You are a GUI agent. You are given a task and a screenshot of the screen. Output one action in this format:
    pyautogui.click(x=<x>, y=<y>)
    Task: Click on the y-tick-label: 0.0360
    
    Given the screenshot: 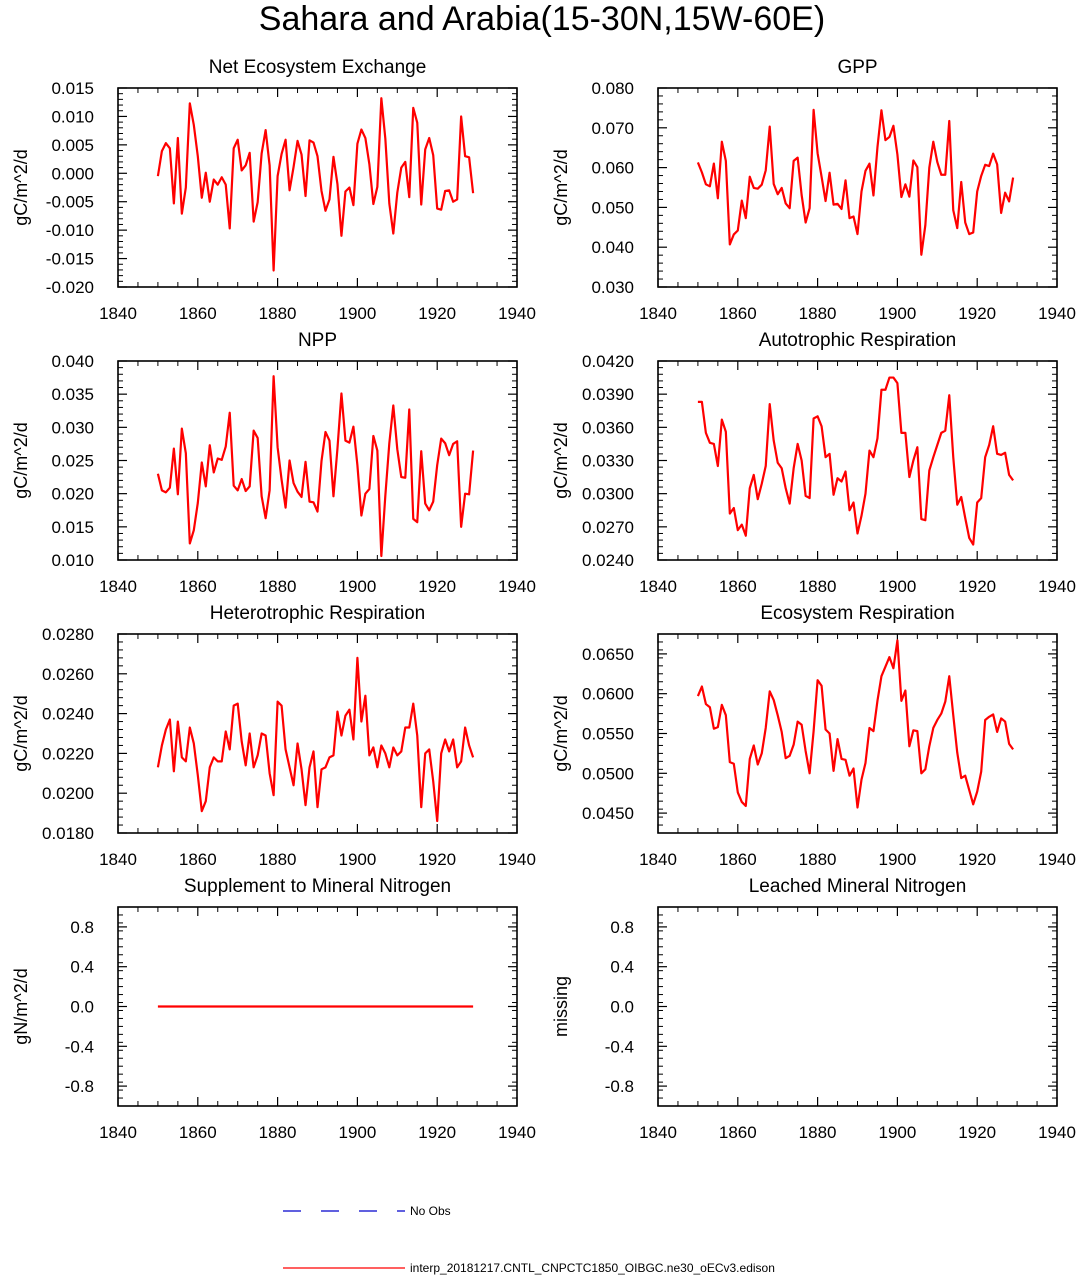 What is the action you would take?
    pyautogui.click(x=608, y=427)
    